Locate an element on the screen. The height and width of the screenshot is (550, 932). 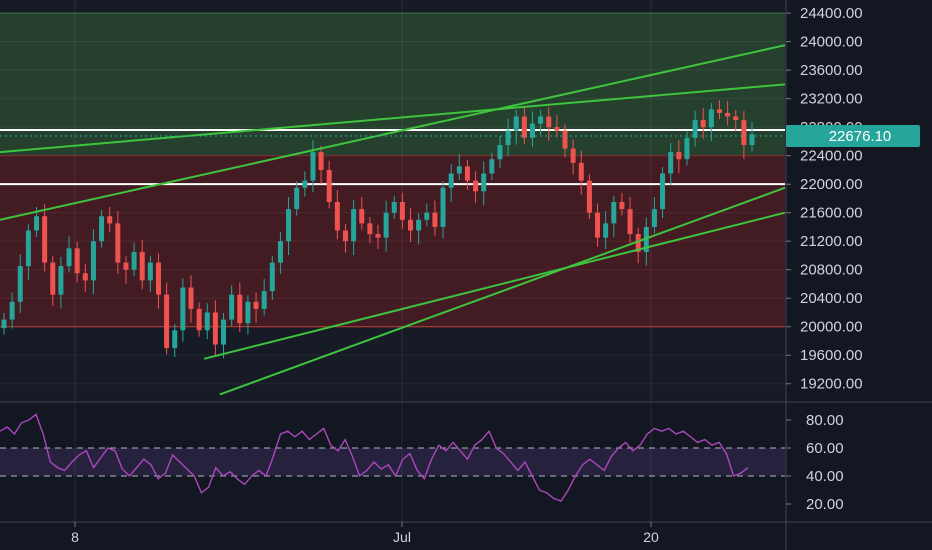
price-tick-label: 19200.00 is located at coordinates (831, 384).